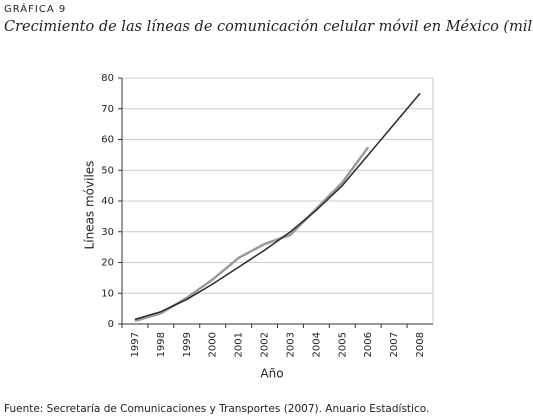 This screenshot has width=533, height=419. Describe the element at coordinates (107, 232) in the screenshot. I see `y-tick-label: 30` at that location.